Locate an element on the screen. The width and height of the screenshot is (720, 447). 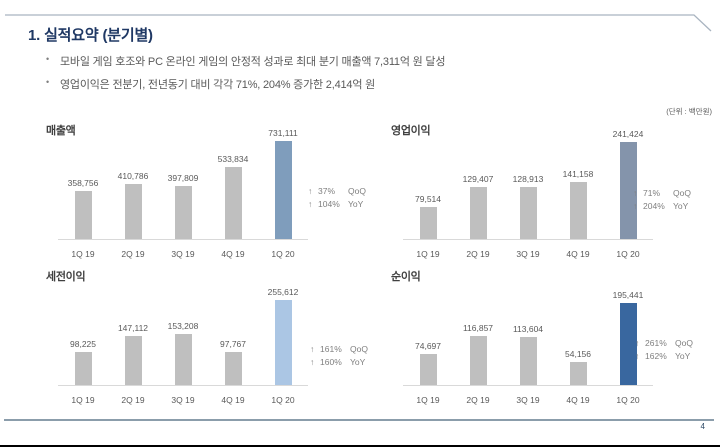
growth-annotation: ↑ 261% QoQ ↑ 162% YoY is located at coordinates (664, 349).